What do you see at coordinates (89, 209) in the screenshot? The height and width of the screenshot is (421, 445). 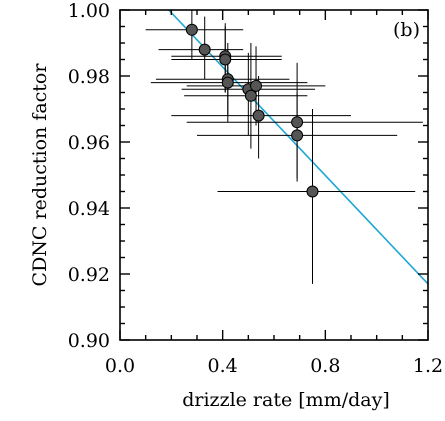 I see `y-tick-label-2: 0.94` at bounding box center [89, 209].